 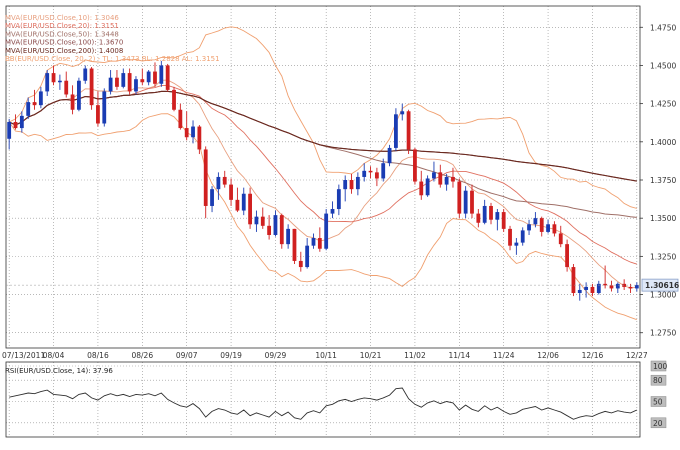 What do you see at coordinates (663, 295) in the screenshot?
I see `price-tick-label: 1.3000` at bounding box center [663, 295].